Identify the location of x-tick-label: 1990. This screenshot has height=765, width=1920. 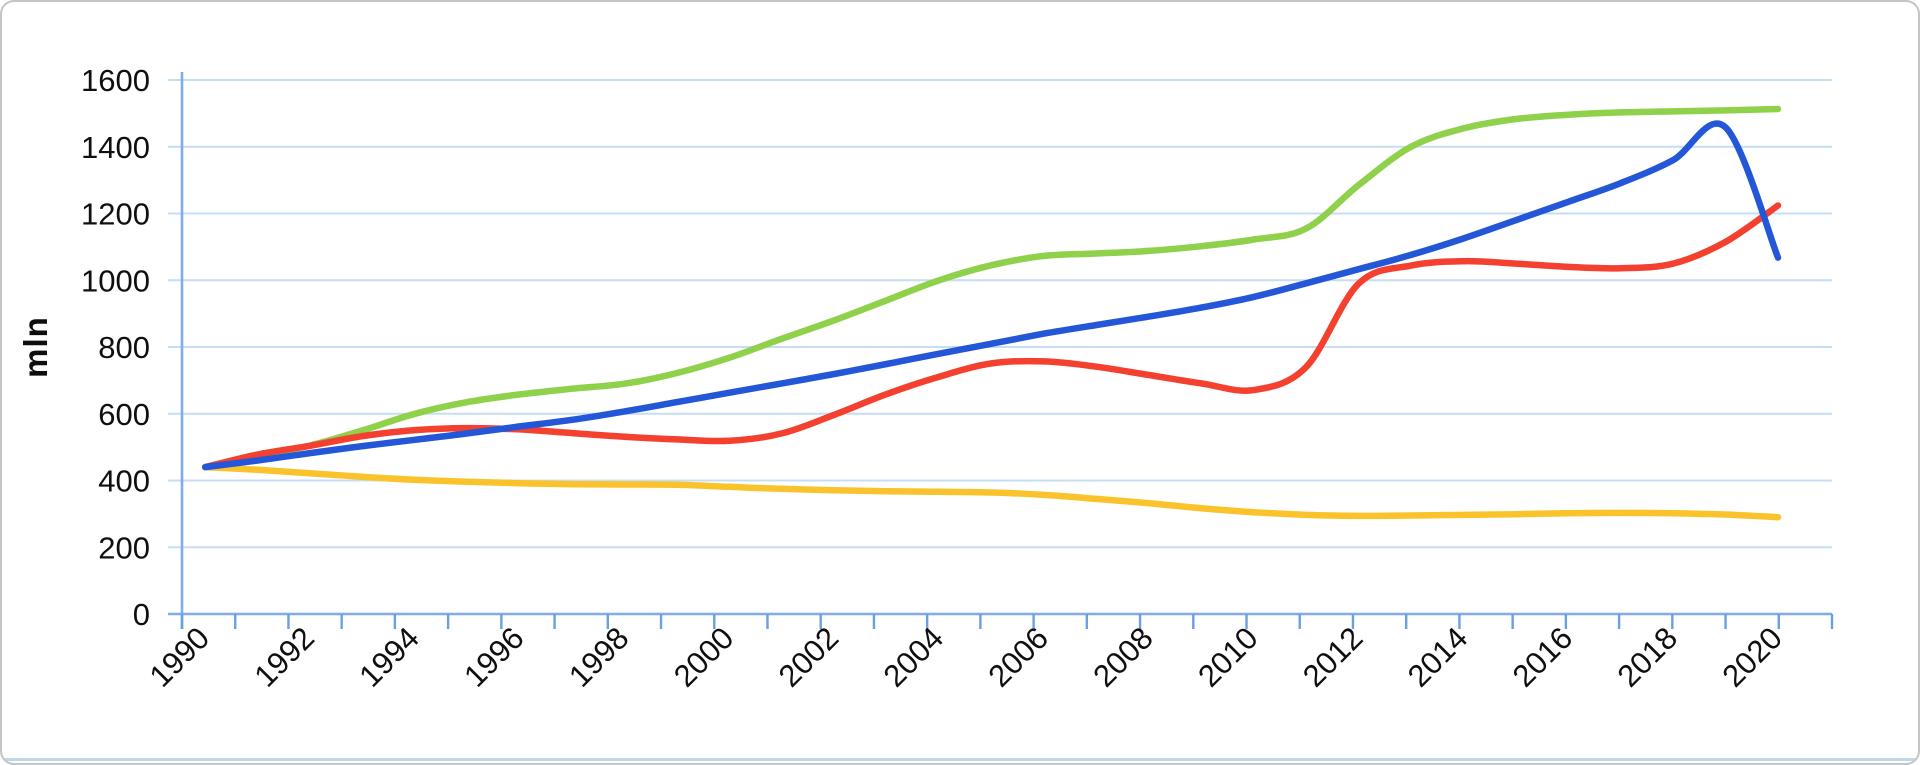
(180, 657).